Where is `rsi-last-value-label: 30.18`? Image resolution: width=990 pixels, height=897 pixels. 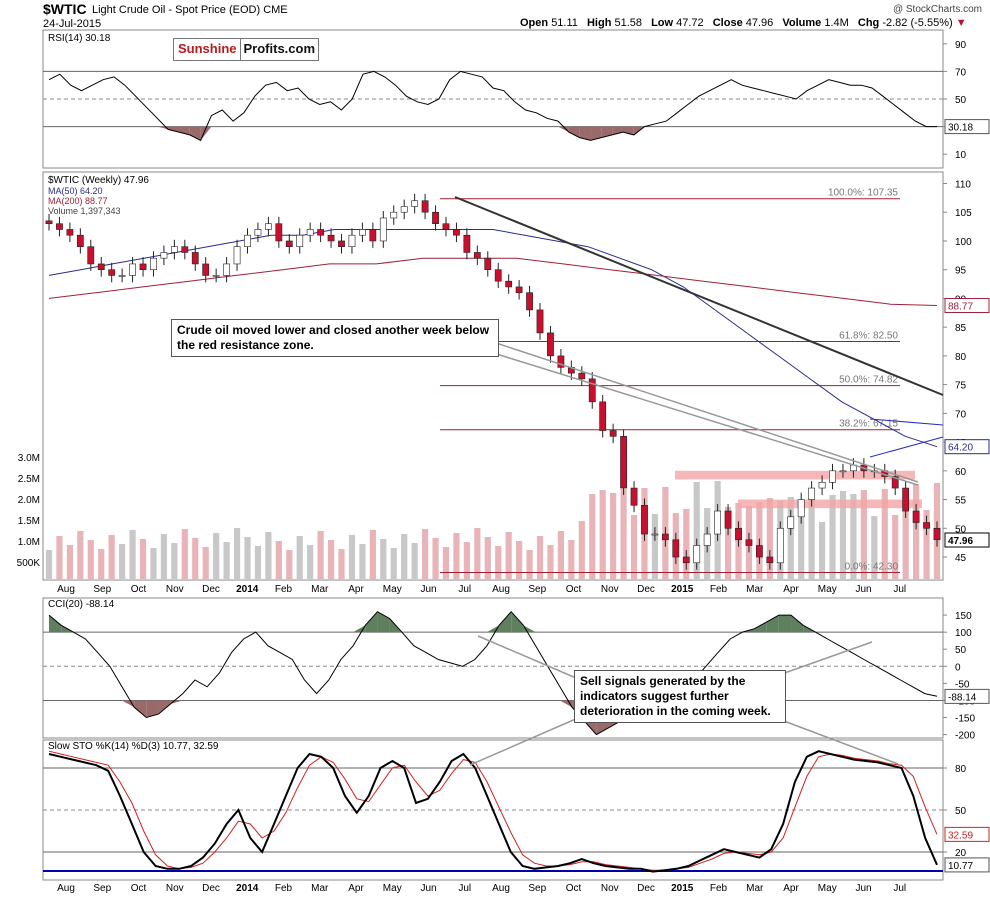 rsi-last-value-label: 30.18 is located at coordinates (960, 128).